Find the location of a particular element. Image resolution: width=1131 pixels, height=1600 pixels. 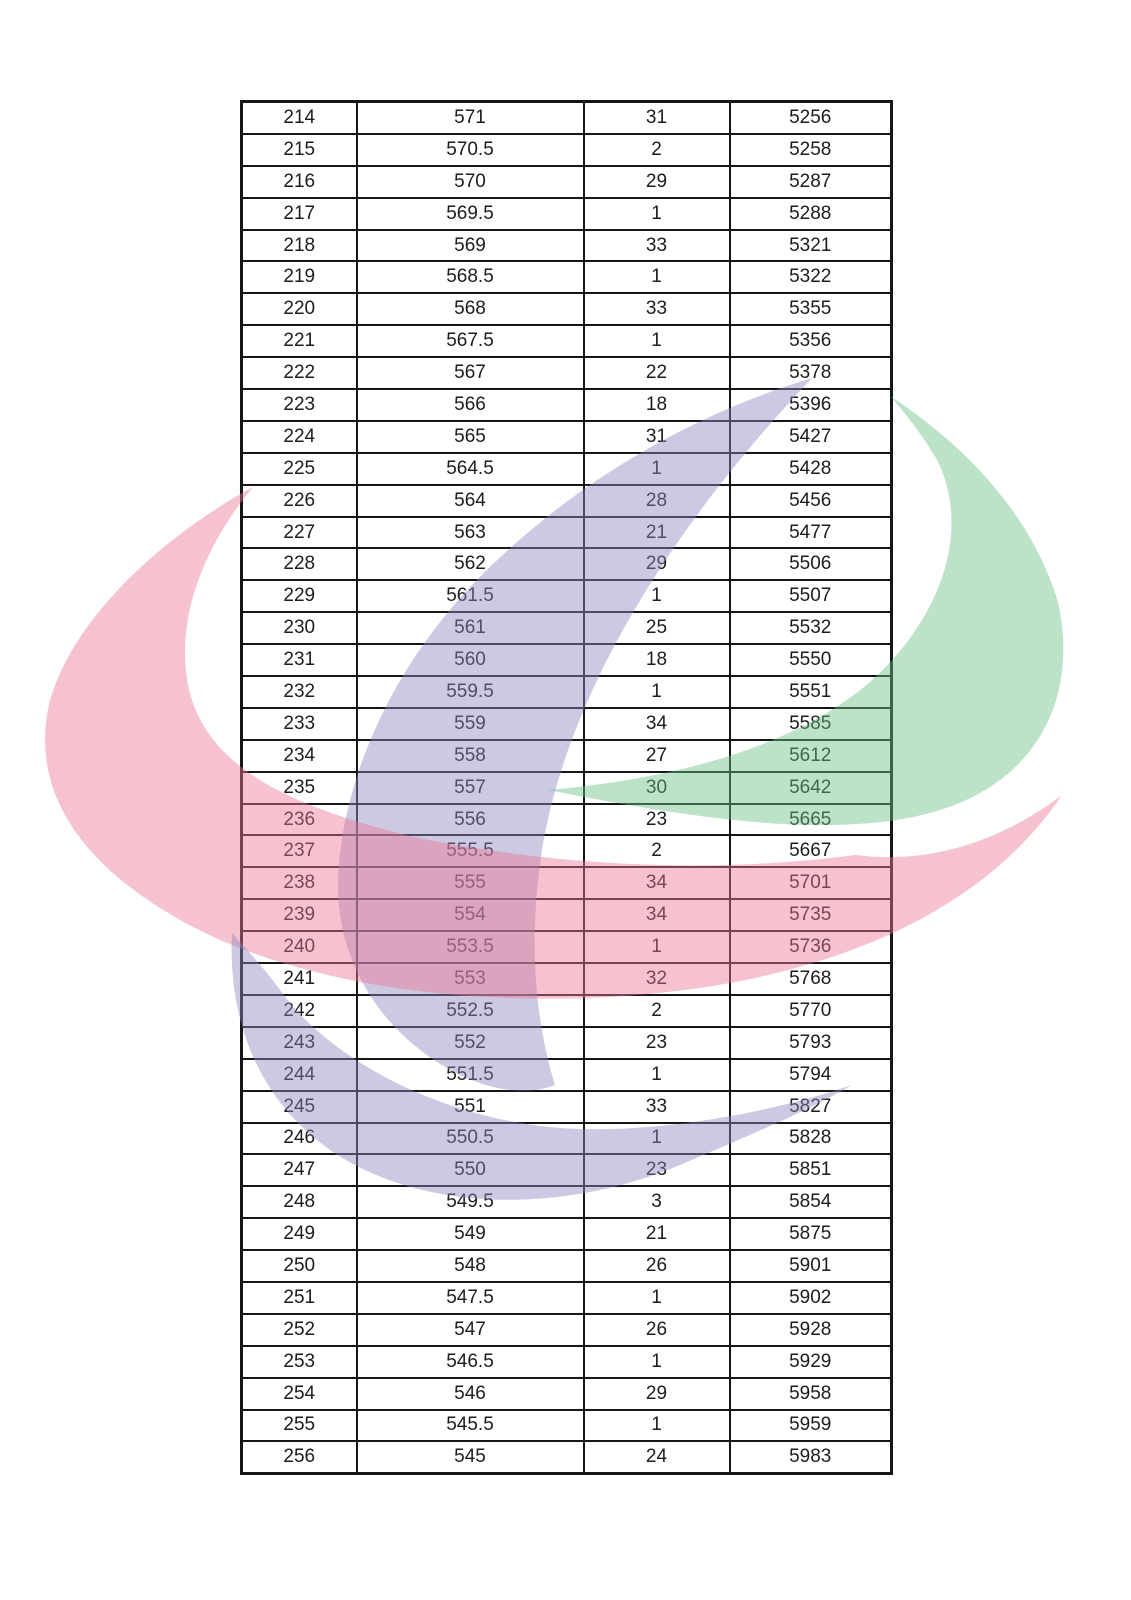

cell-score: 553.5 is located at coordinates (470, 947).